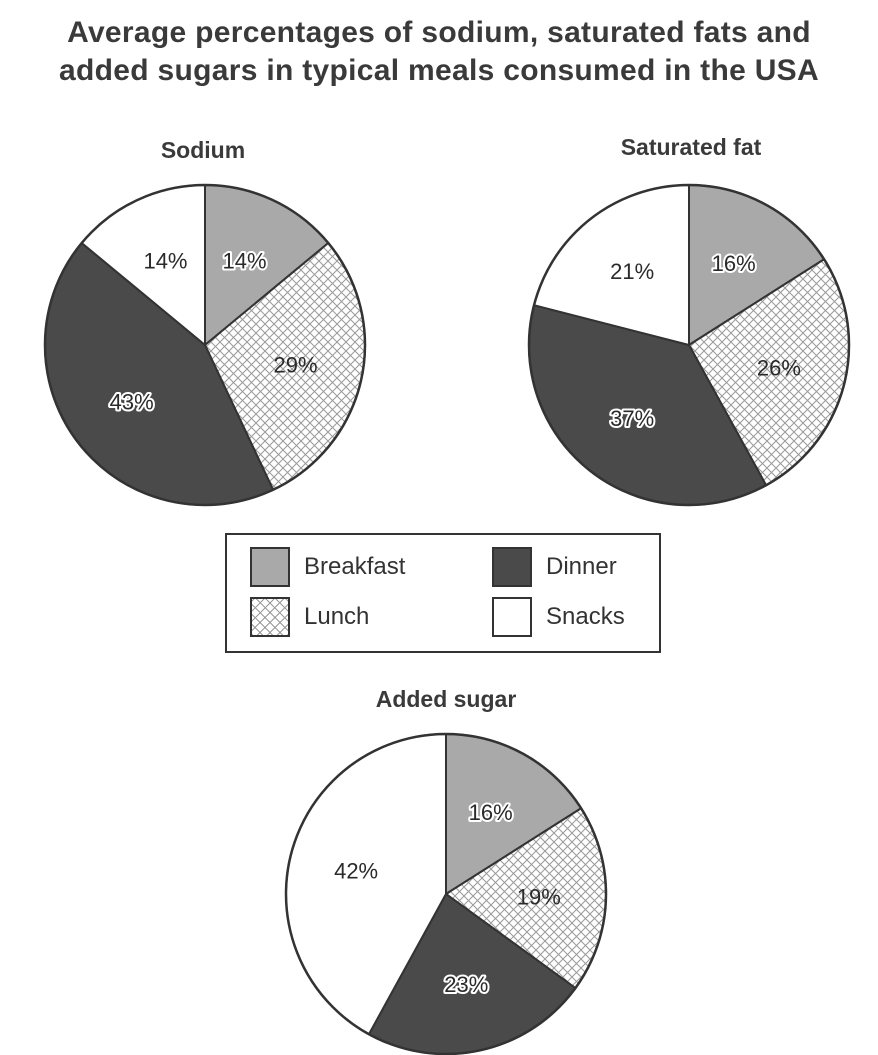 Image resolution: width=878 pixels, height=1055 pixels. I want to click on legend-label-dinner: Dinner, so click(581, 566).